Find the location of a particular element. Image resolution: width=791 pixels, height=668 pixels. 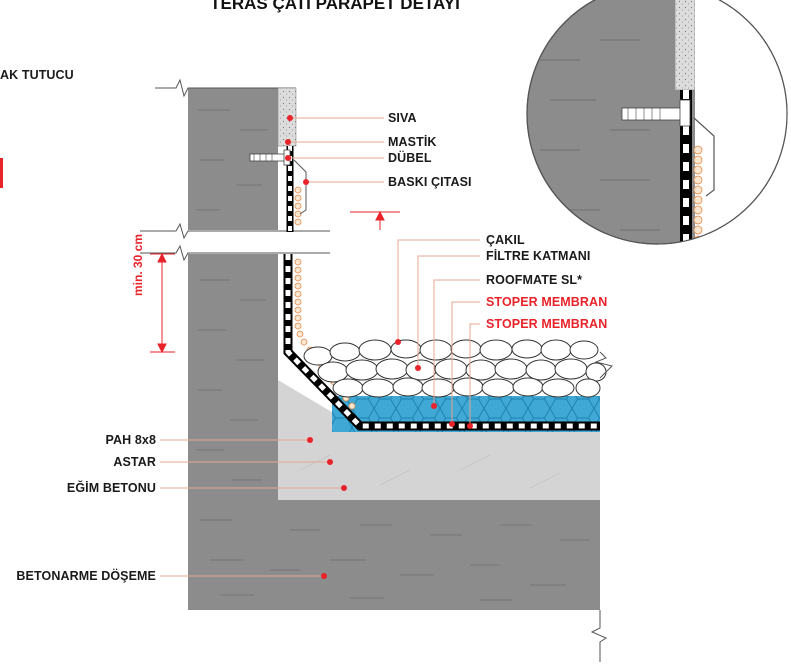

label-astar: ASTAR is located at coordinates (134, 462).